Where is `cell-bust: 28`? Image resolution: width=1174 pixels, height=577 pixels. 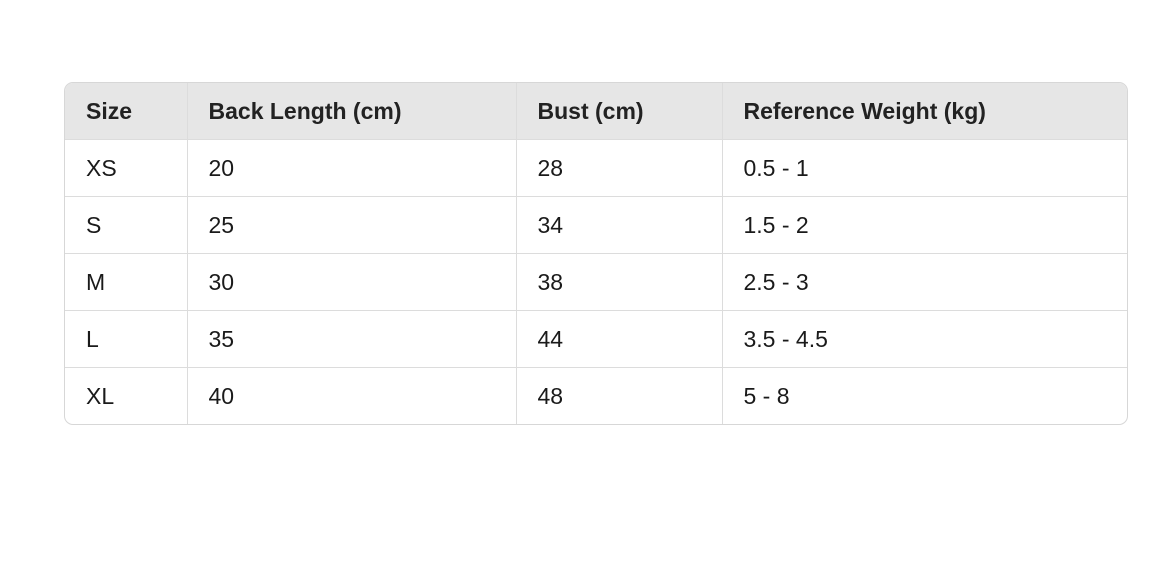
cell-bust: 28 is located at coordinates (619, 168).